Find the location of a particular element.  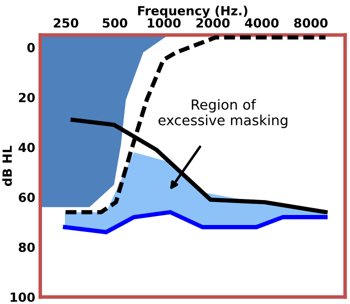

y-tick-label: 60 is located at coordinates (26, 197).